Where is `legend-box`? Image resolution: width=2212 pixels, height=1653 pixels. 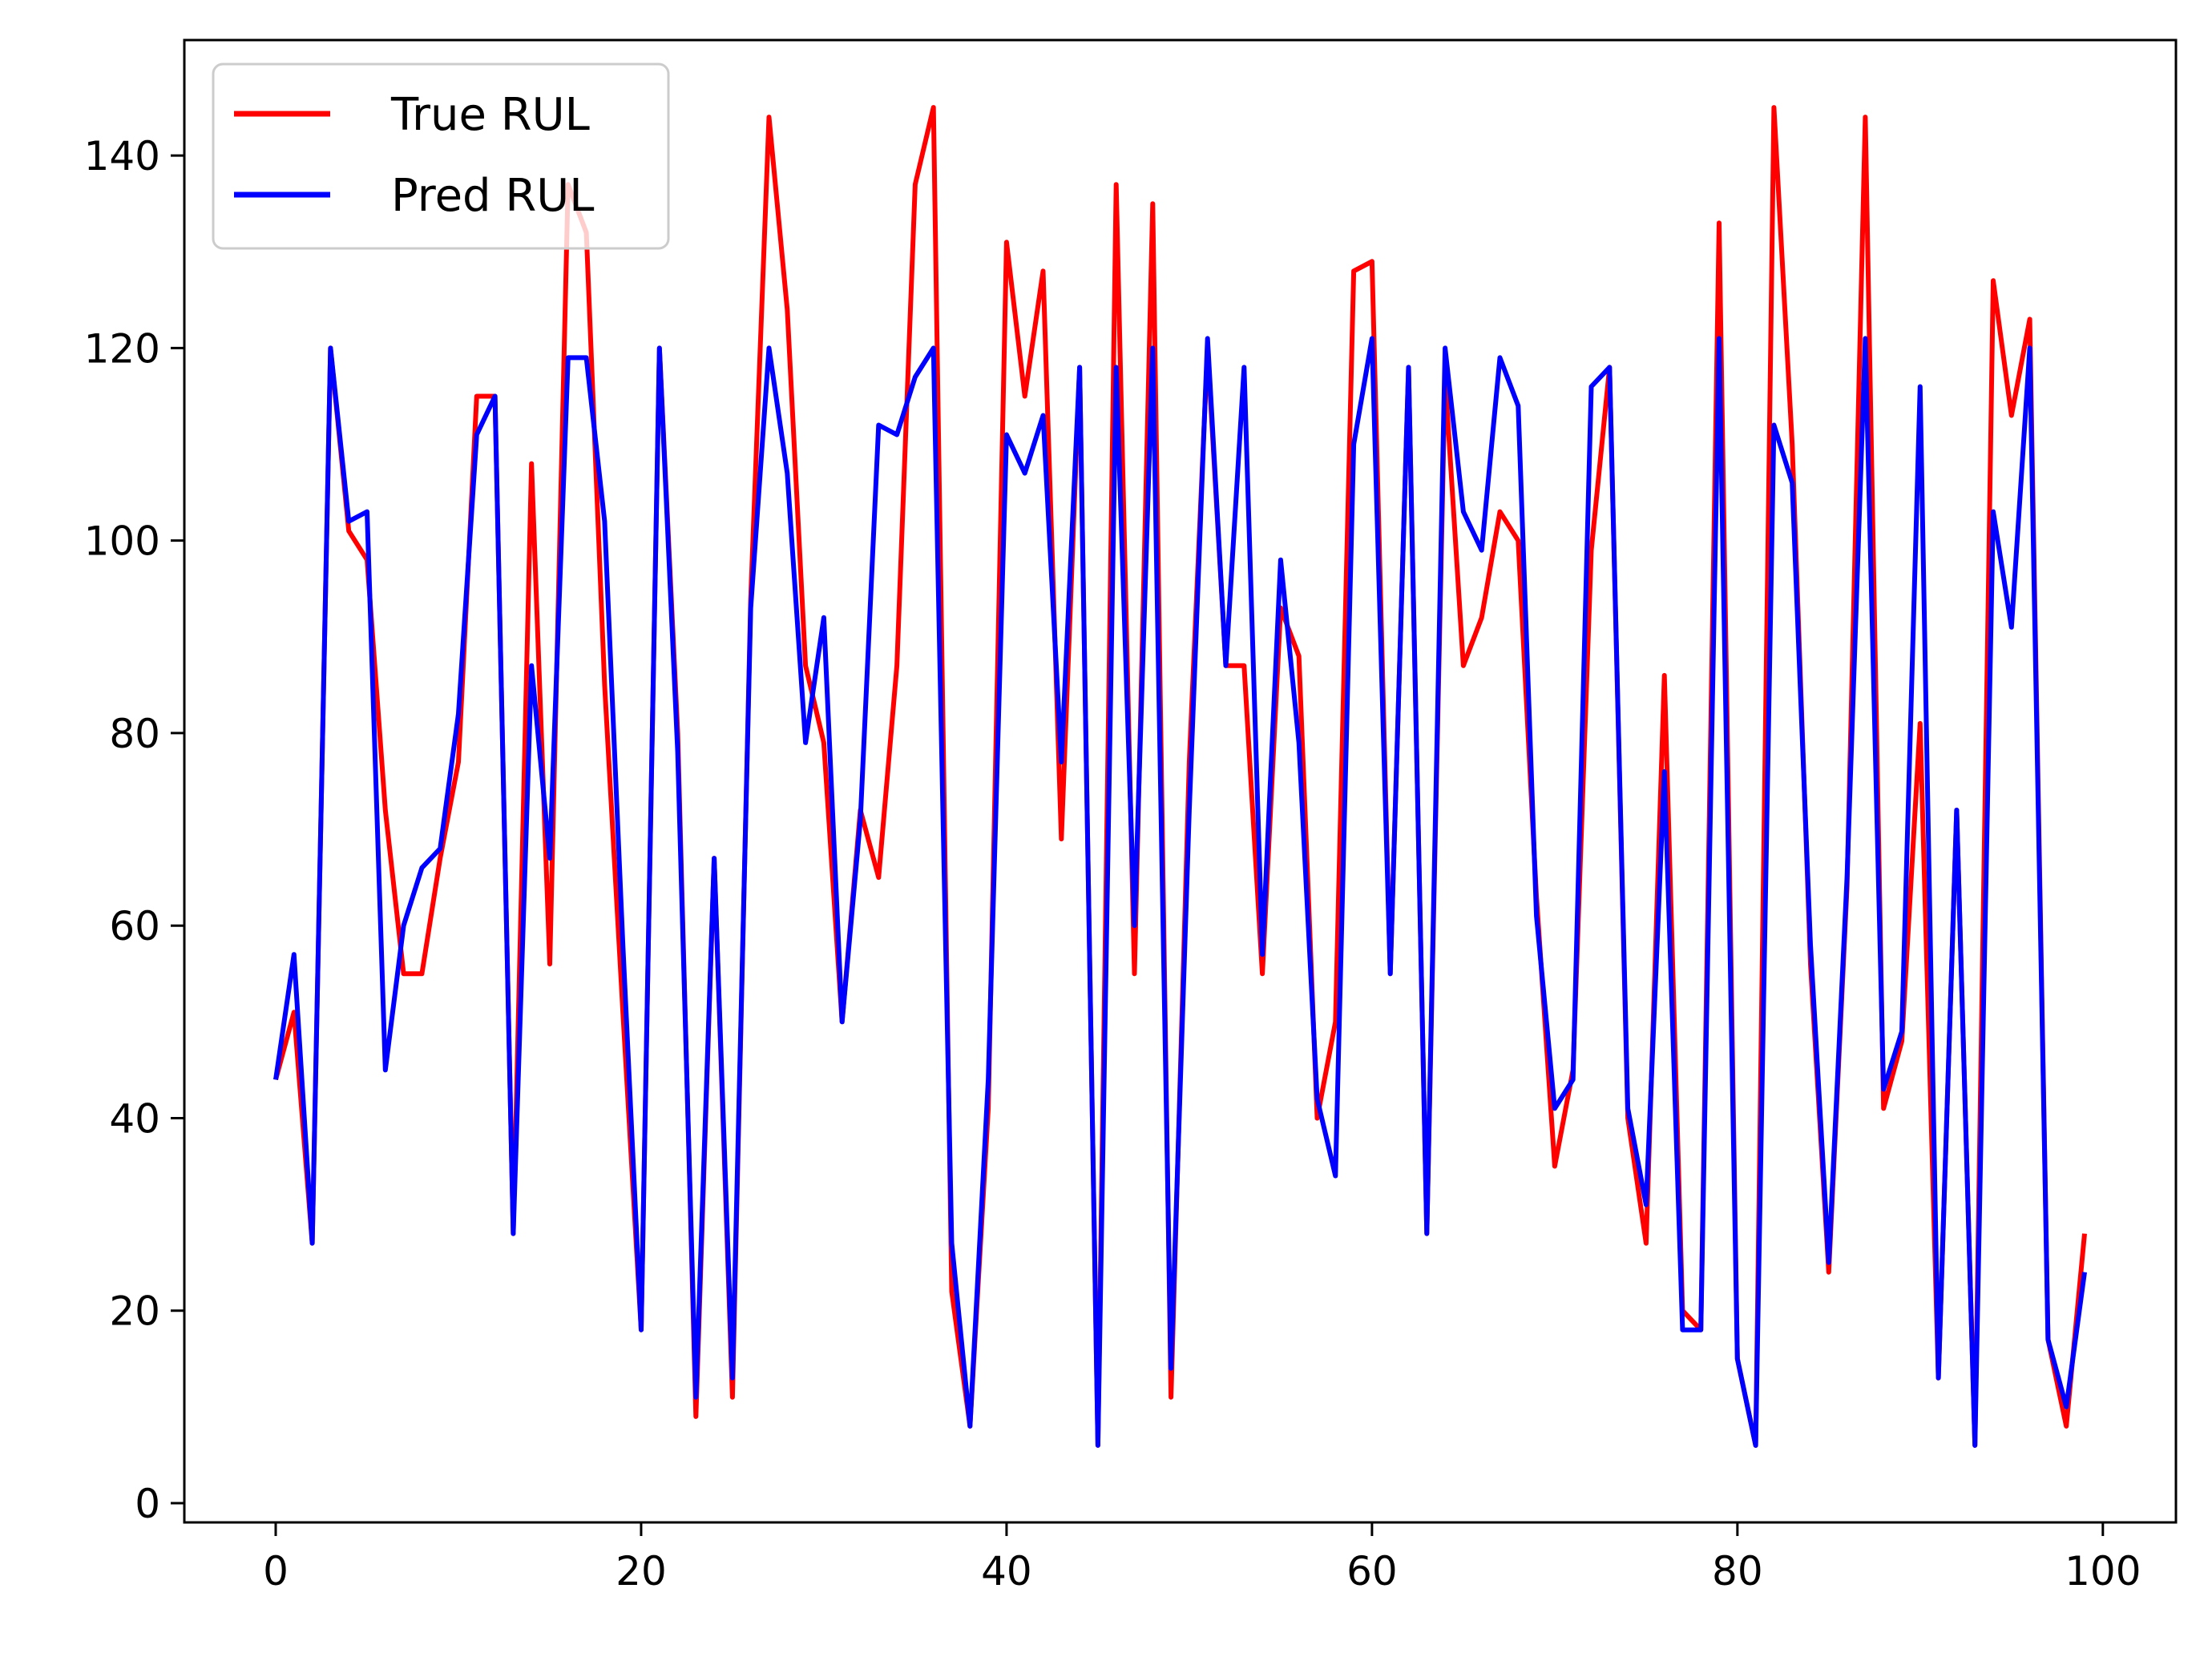 legend-box is located at coordinates (441, 156).